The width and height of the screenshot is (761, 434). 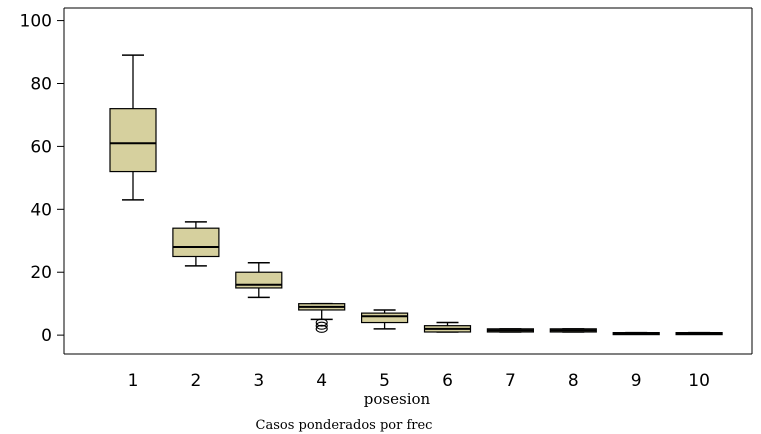 I want to click on x-tick-label: 2, so click(x=195, y=381).